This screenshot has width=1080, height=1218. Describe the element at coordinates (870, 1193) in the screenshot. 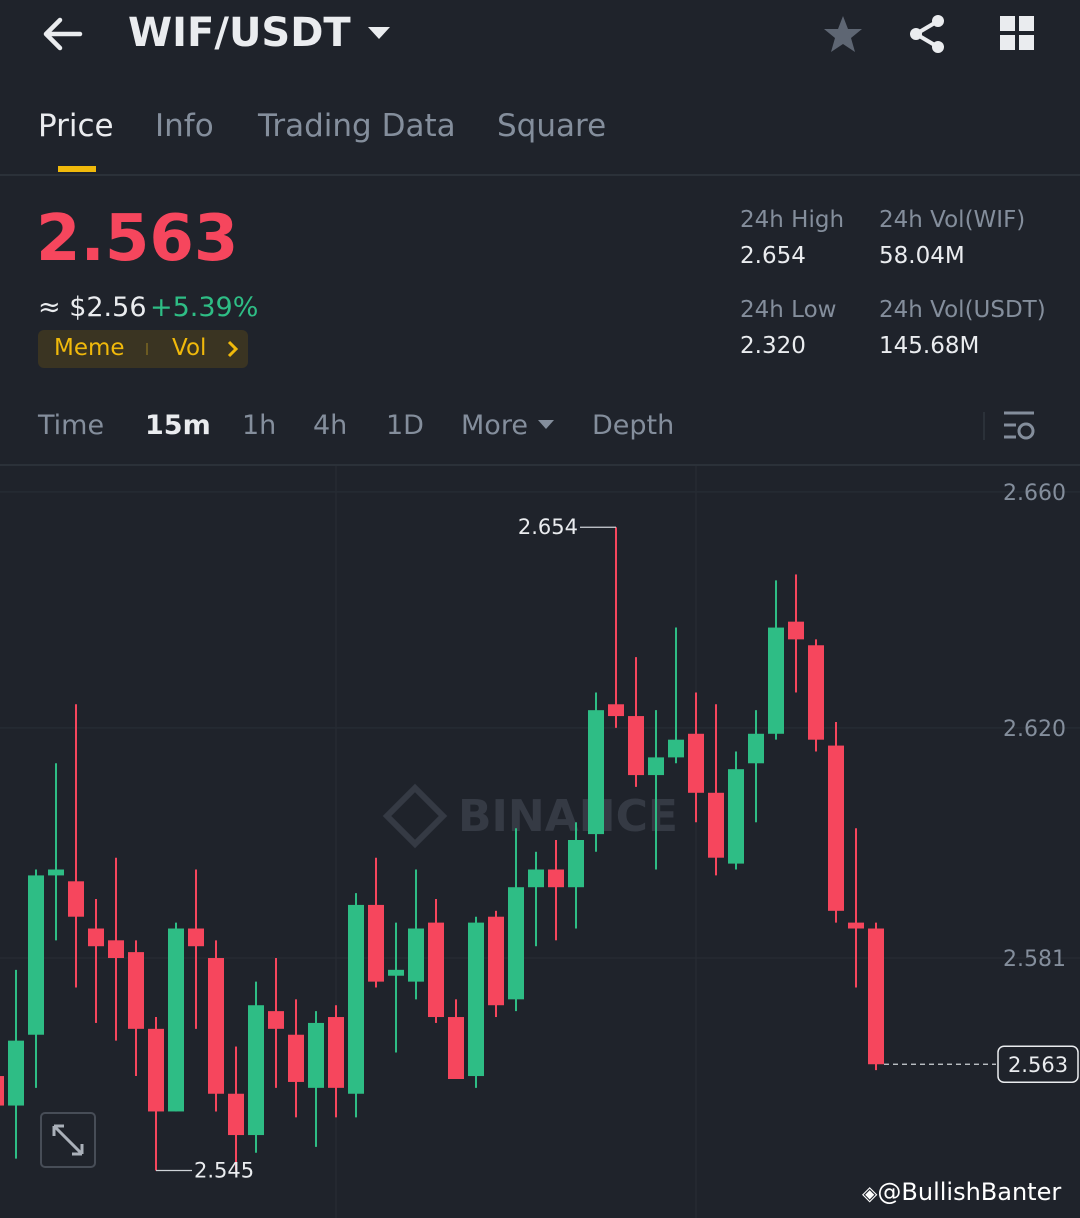

I see `credit-icon: ◈` at that location.